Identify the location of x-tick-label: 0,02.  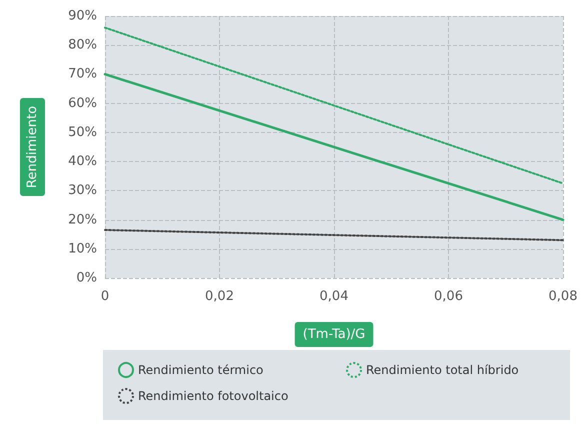
(219, 296).